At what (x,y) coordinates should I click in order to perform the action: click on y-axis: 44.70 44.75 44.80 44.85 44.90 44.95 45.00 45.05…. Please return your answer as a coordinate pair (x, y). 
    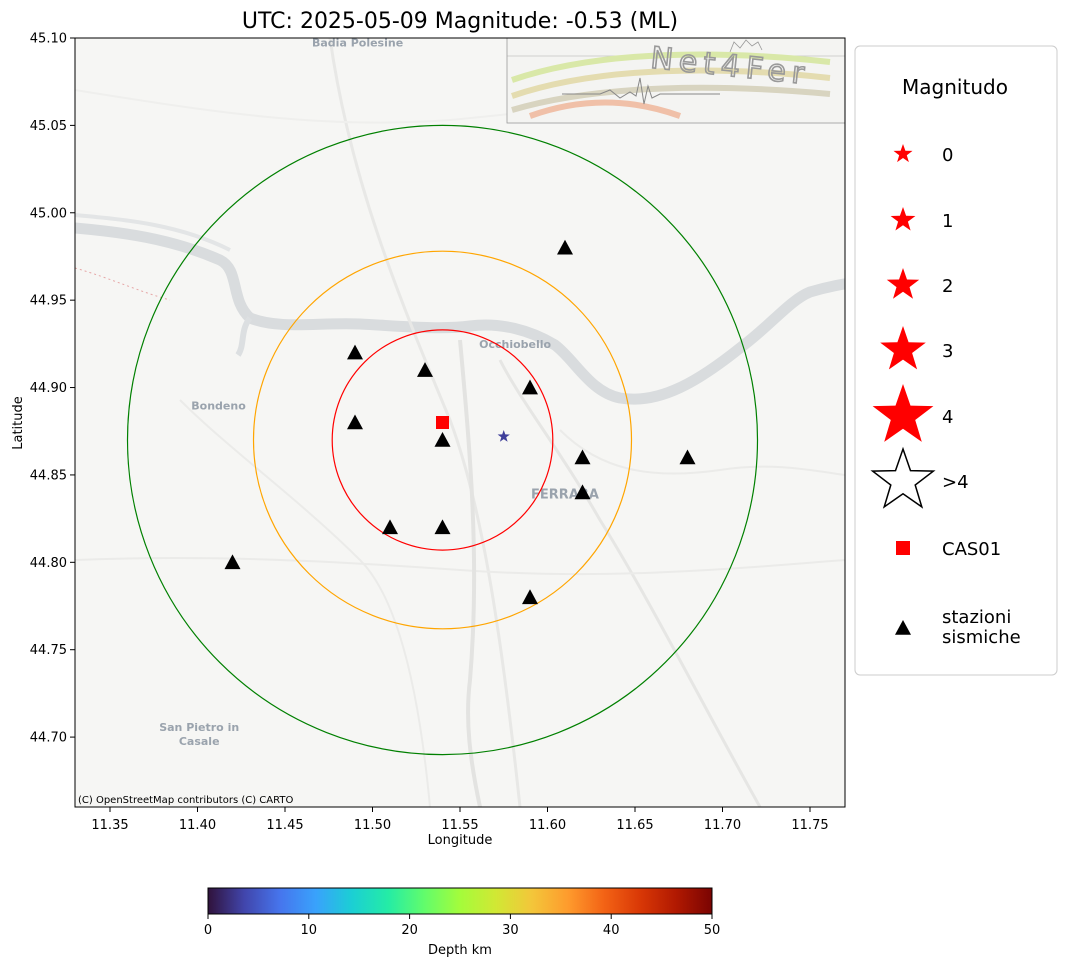
    Looking at the image, I should click on (52, 389).